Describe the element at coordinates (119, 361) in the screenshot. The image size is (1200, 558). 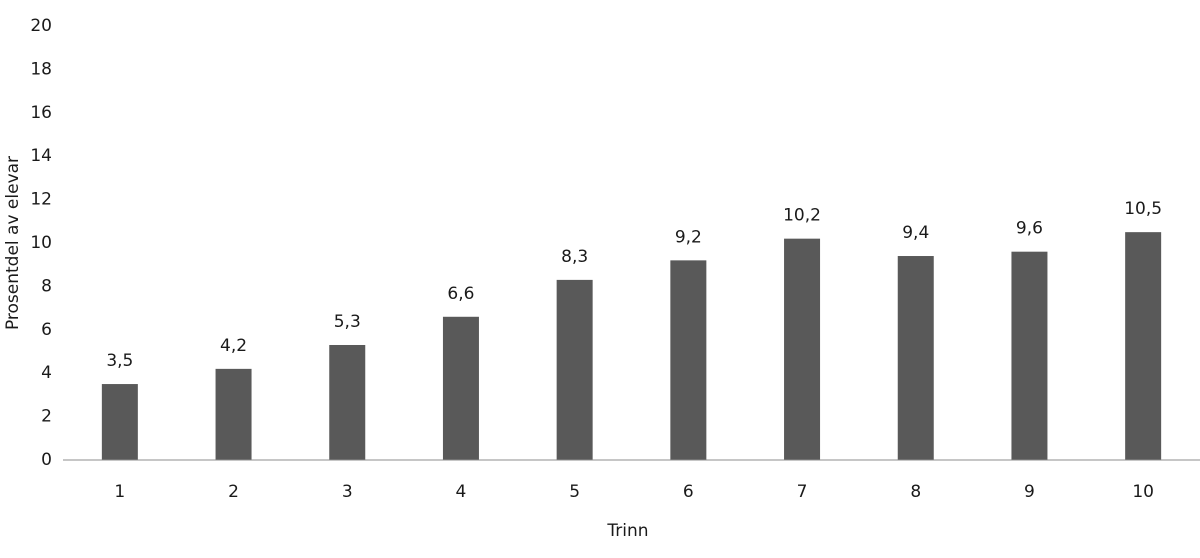
I see `value-label: 3,5` at that location.